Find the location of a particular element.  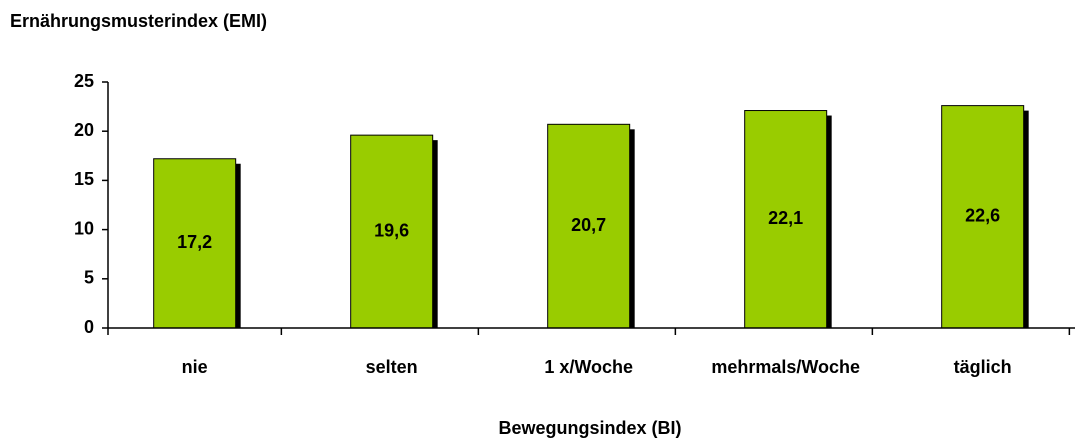

y-tick-label: 25 is located at coordinates (84, 81).